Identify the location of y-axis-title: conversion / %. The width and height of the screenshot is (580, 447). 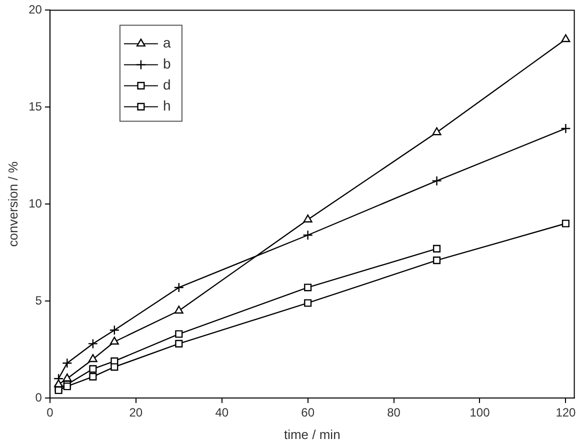
(12, 204).